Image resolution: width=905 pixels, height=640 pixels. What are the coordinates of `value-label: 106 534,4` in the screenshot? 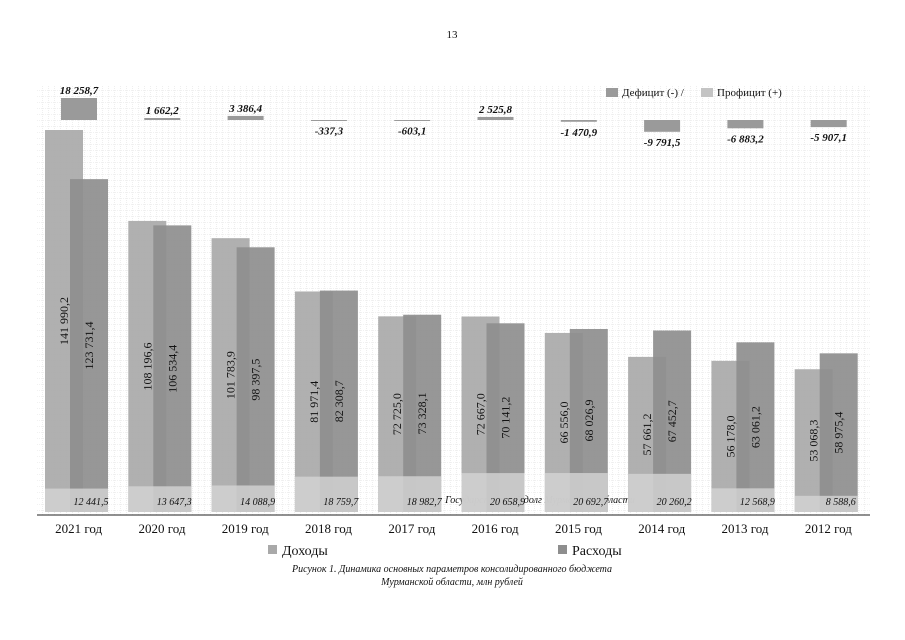 It's located at (172, 369).